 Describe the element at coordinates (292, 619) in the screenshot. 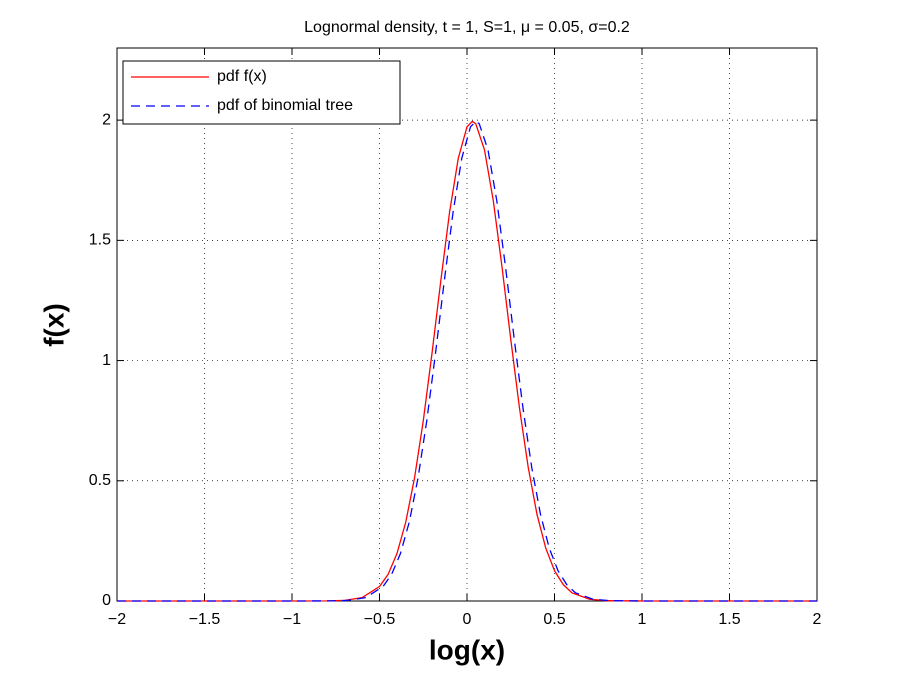

I see `x-tick-label: −1` at that location.